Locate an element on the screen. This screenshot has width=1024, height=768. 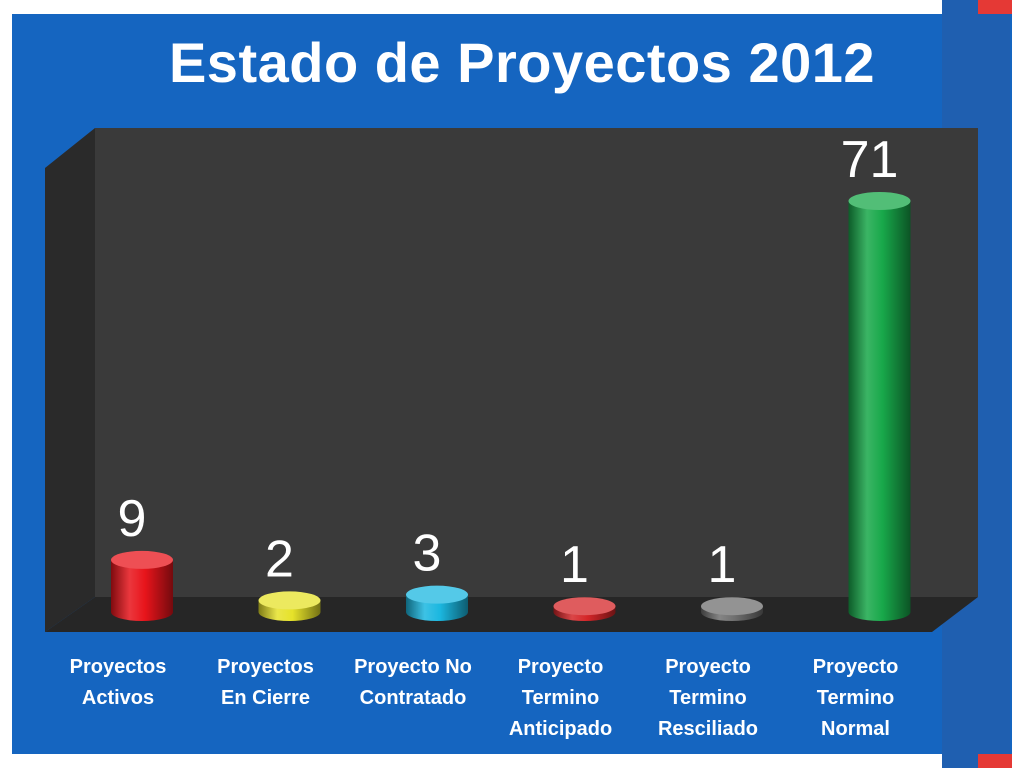
chart-category-label: Proyecto Termino Anticipado is located at coordinates (560, 698).